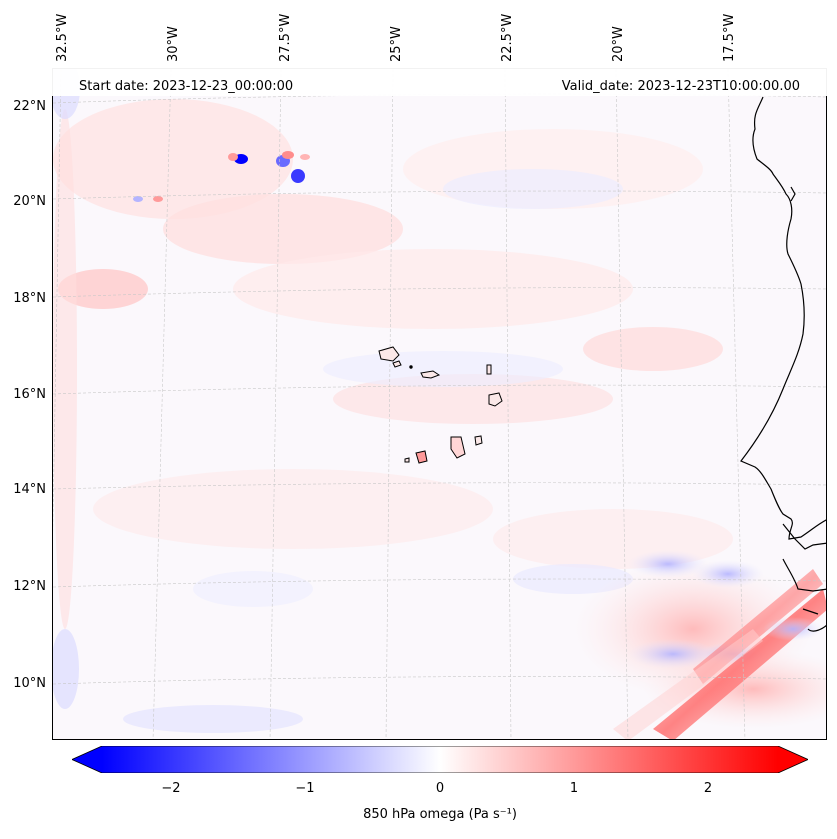 Image resolution: width=837 pixels, height=839 pixels. Describe the element at coordinates (396, 44) in the screenshot. I see `lon-label-25w: 25°W` at that location.